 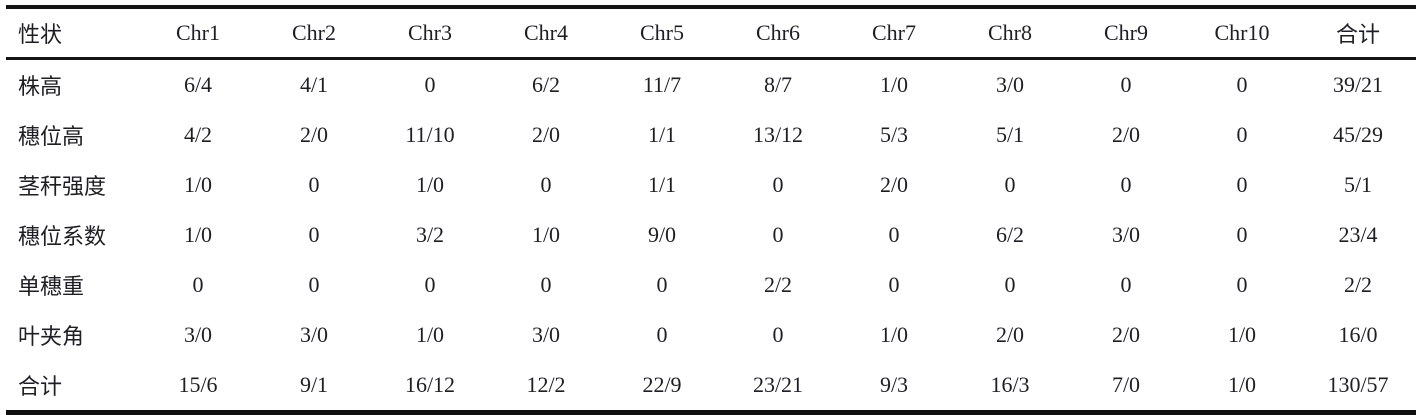 What do you see at coordinates (662, 33) in the screenshot?
I see `column-header: Chr5` at bounding box center [662, 33].